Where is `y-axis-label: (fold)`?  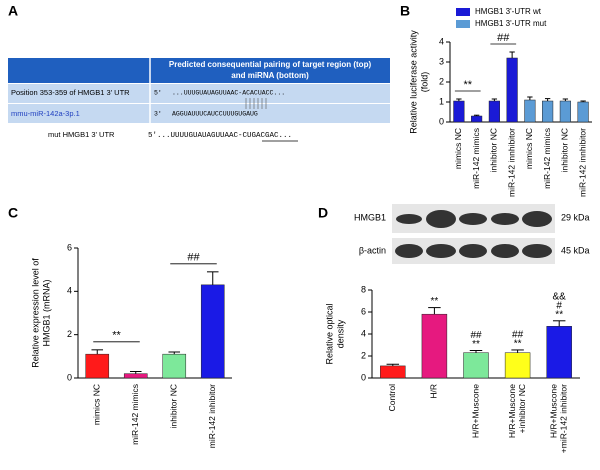
y-axis-label: (fold) is located at coordinates (424, 82).